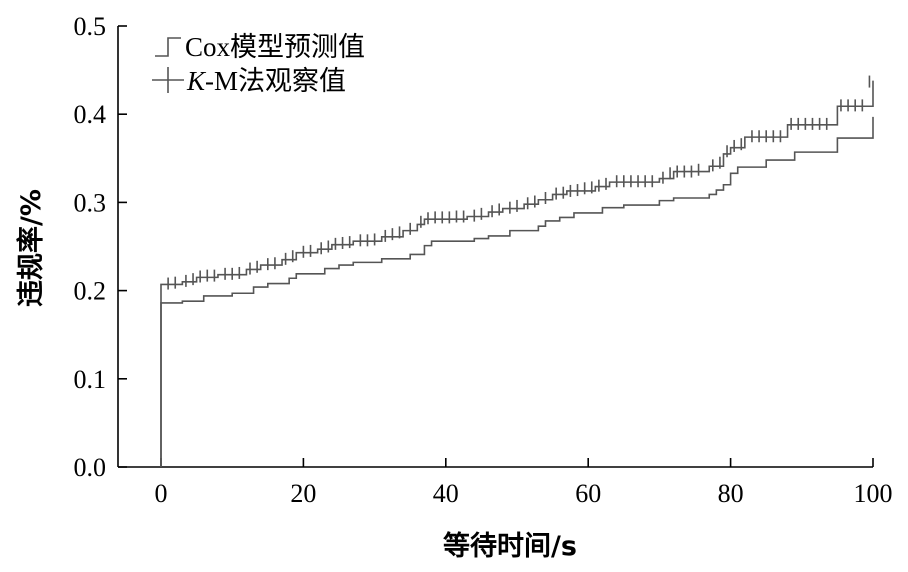 The image size is (908, 572). I want to click on y-tick-label: 0.0, so click(90, 467).